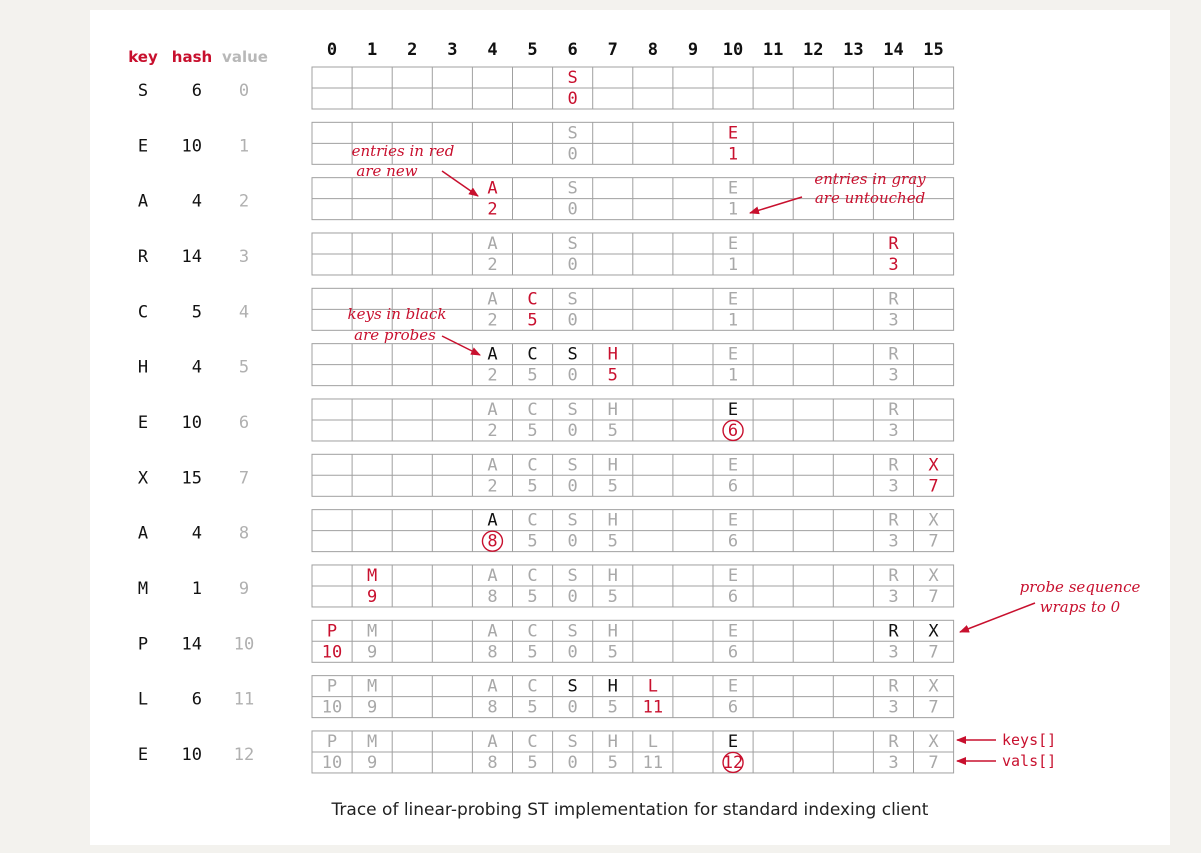 Image resolution: width=1201 pixels, height=853 pixels. What do you see at coordinates (197, 589) in the screenshot?
I see `row-hash: 1` at bounding box center [197, 589].